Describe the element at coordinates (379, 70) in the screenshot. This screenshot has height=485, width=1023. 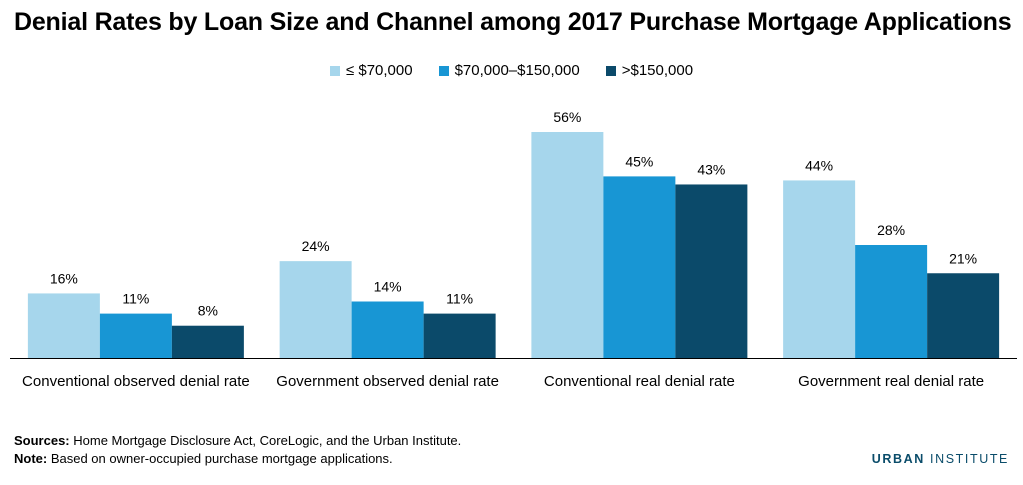
I see `legend-label-series-1: ≤ $70,000` at that location.